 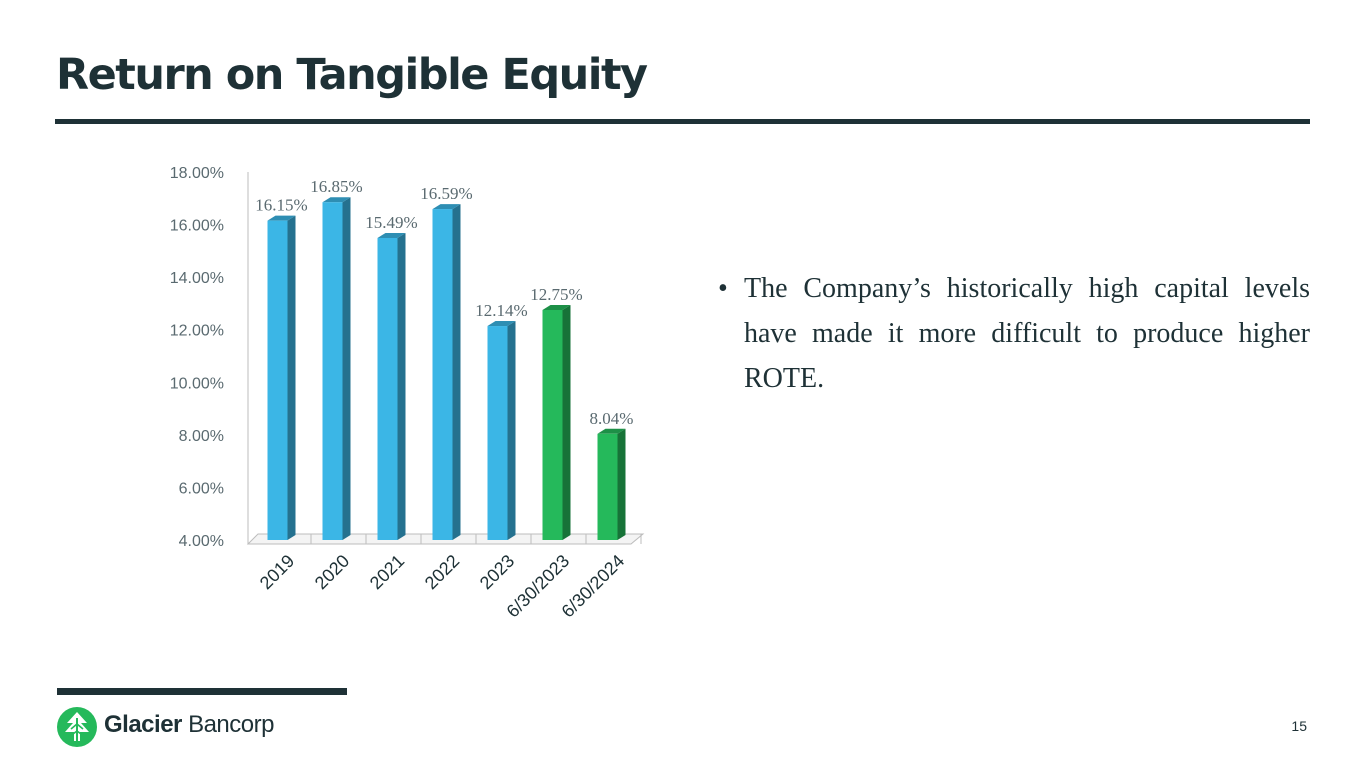 I want to click on x-tick-label: 2019, so click(x=277, y=572).